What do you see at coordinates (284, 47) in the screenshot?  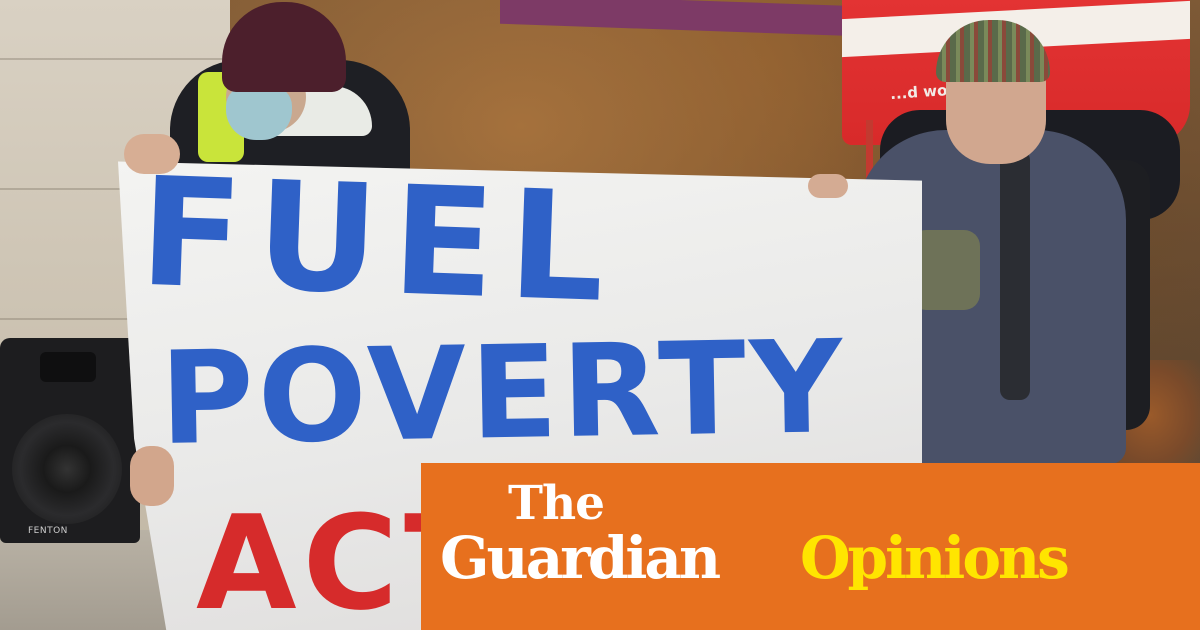 I see `beanie-hat` at bounding box center [284, 47].